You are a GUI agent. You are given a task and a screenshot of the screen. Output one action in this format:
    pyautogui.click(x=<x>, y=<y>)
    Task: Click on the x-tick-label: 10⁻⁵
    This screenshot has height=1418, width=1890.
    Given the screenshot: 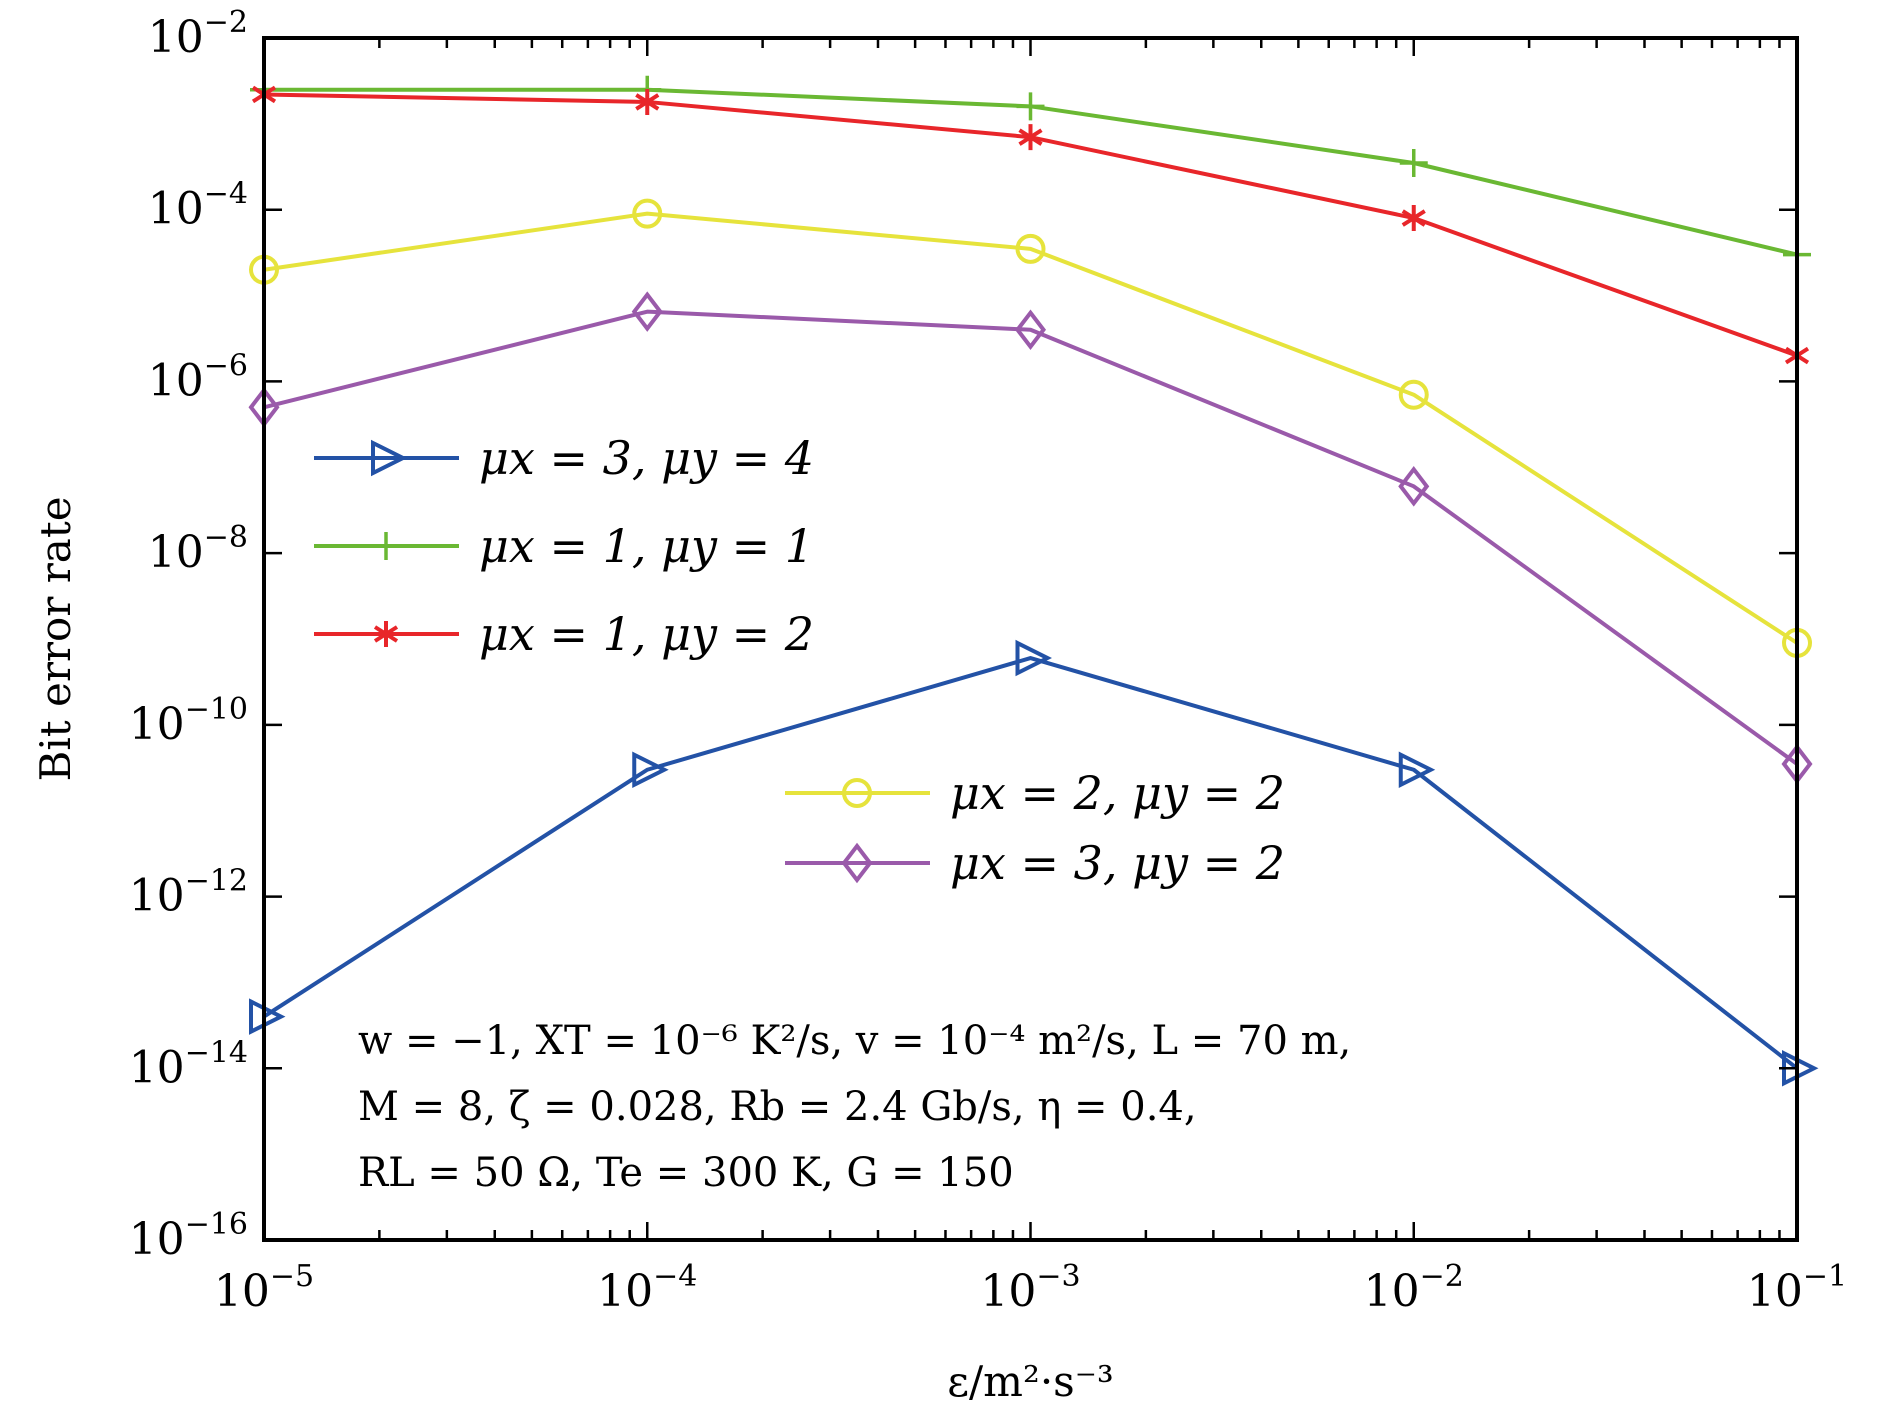 What is the action you would take?
    pyautogui.click(x=264, y=1288)
    